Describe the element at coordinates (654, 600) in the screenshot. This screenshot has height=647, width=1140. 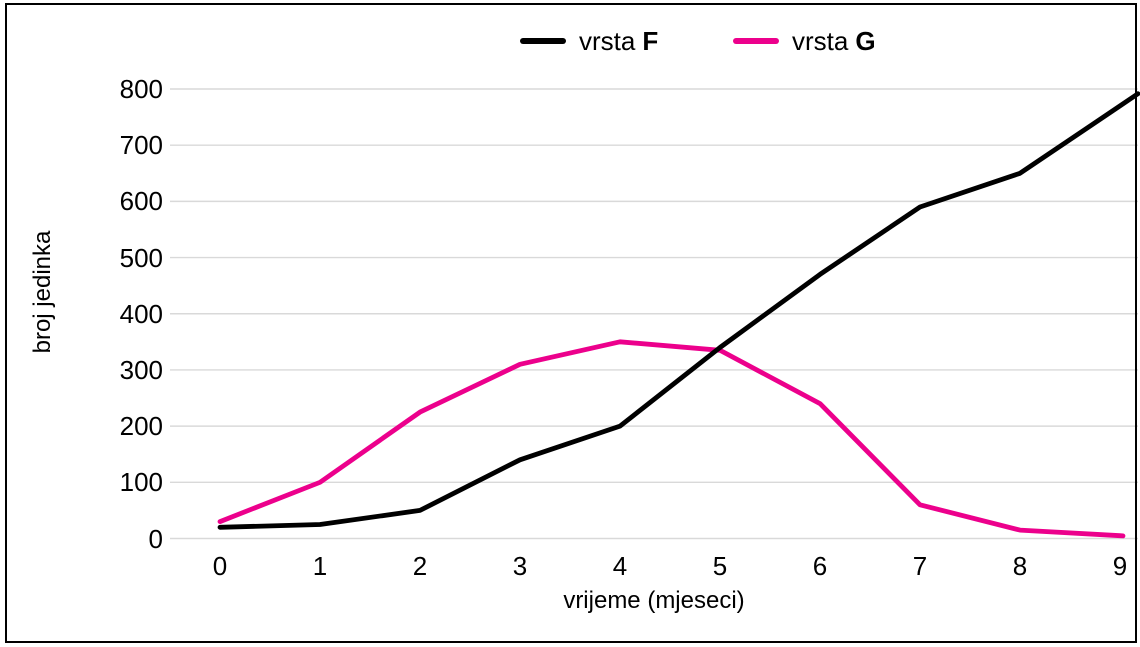
I see `x-axis-title: vrijeme (mjeseci)` at that location.